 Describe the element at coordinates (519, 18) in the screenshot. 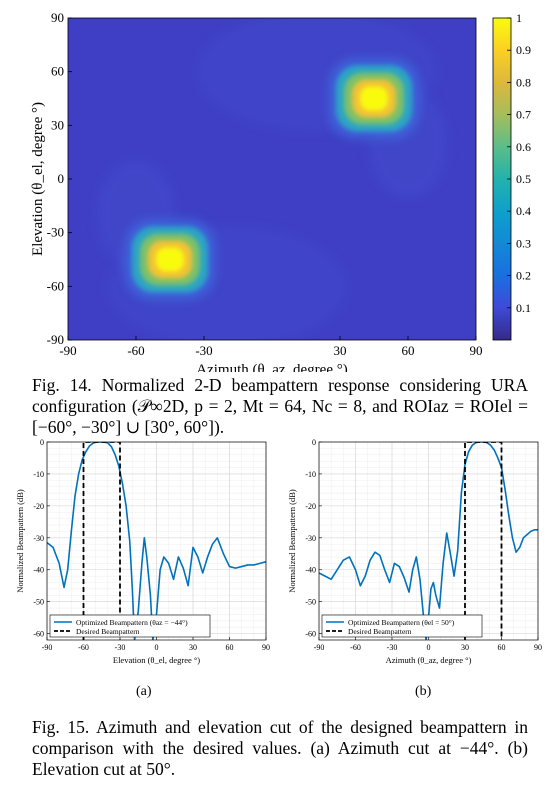

I see `fig14-colorbar-tick-label: 1` at that location.